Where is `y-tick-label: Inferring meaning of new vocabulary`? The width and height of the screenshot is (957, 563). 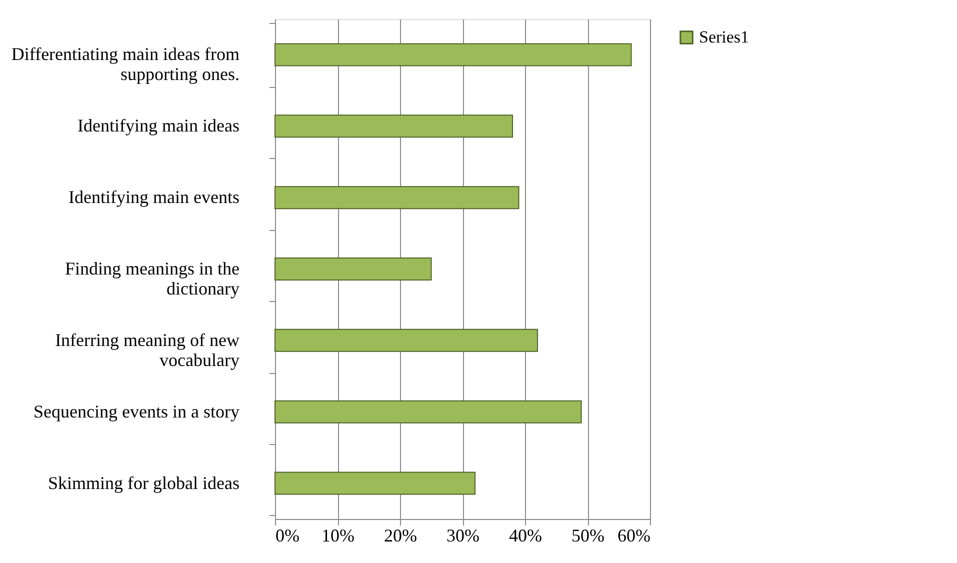 y-tick-label: Inferring meaning of new vocabulary is located at coordinates (147, 350).